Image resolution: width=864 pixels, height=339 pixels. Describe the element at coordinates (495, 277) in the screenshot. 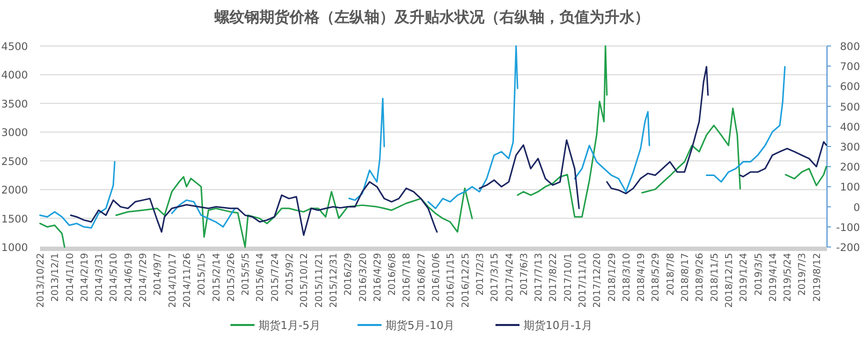

I see `x-tick-label: 2017/3/15` at that location.